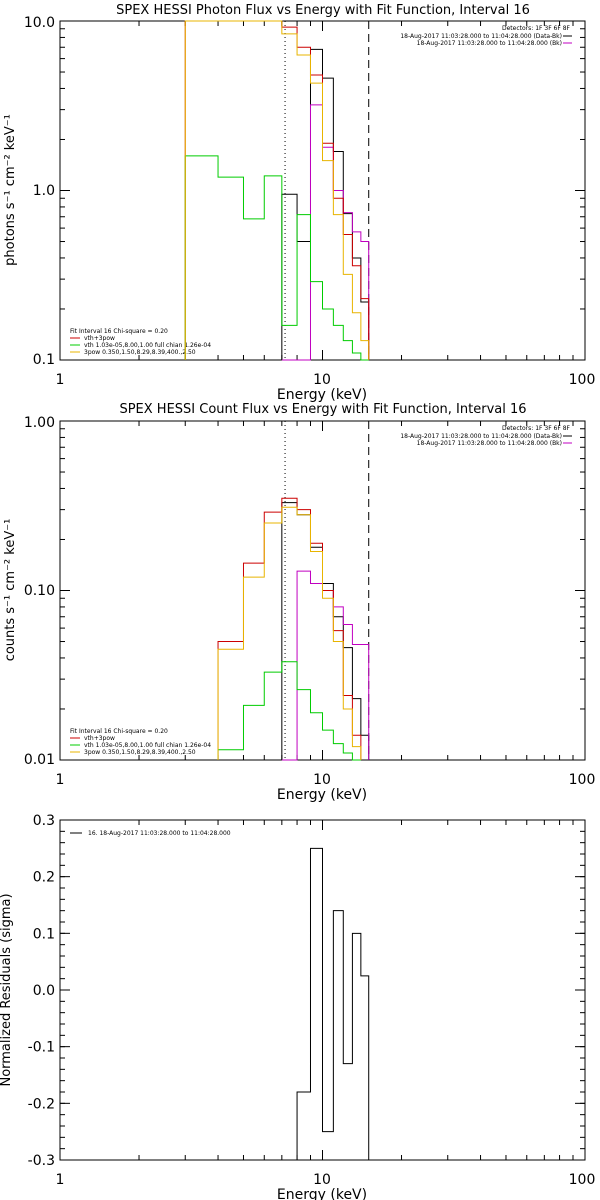 This screenshot has height=1200, width=600. What do you see at coordinates (44, 360) in the screenshot?
I see `photon-y-tick-0-1: 0.1` at bounding box center [44, 360].